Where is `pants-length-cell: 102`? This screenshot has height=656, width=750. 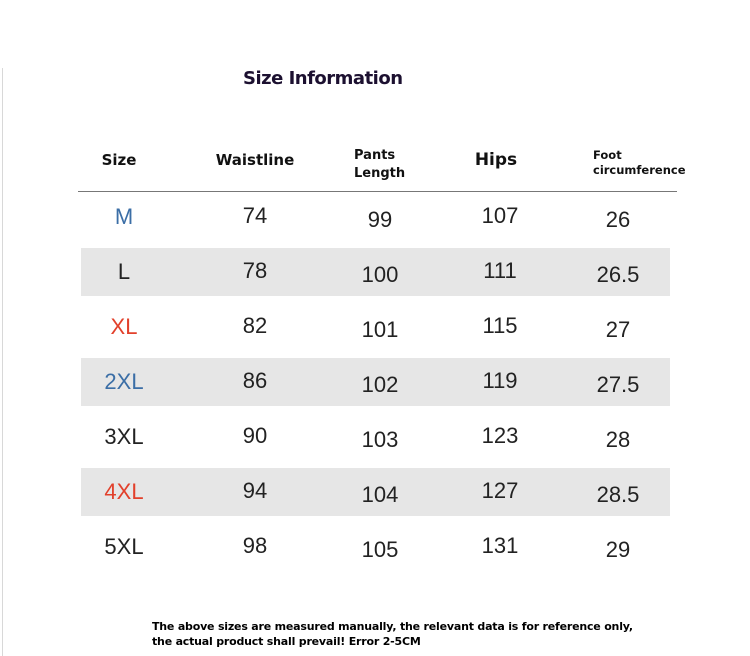
pants-length-cell: 102 is located at coordinates (380, 384).